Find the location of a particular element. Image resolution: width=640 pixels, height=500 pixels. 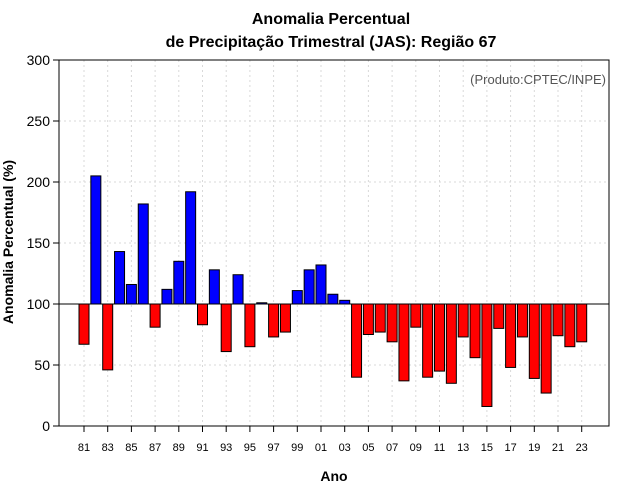

x-tick-label-81: 81 is located at coordinates (84, 448).